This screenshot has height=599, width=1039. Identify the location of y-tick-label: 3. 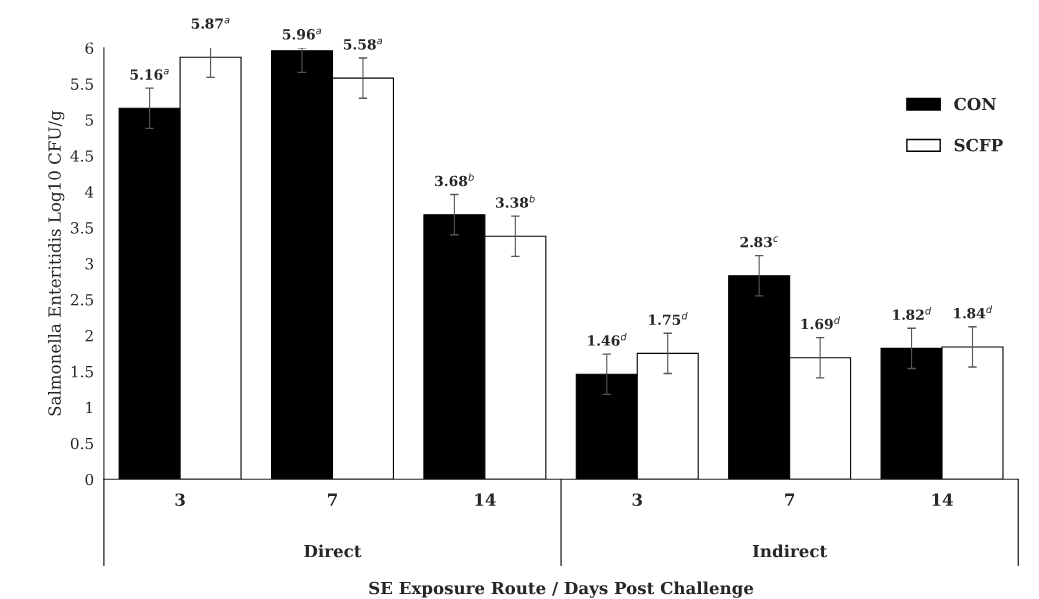
(89, 264).